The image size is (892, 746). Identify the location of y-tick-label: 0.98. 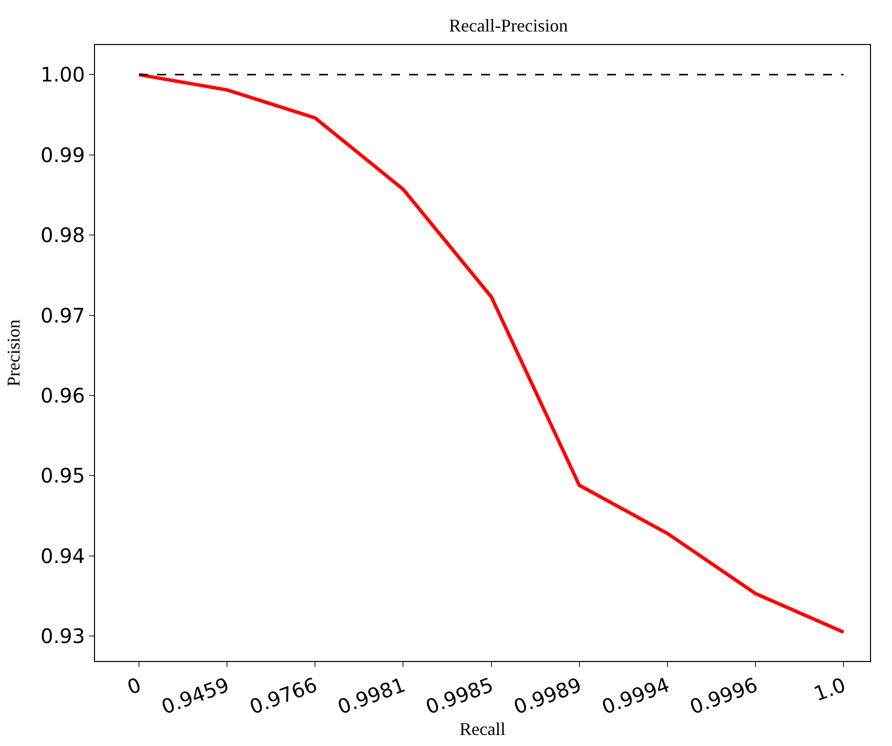
(62, 235).